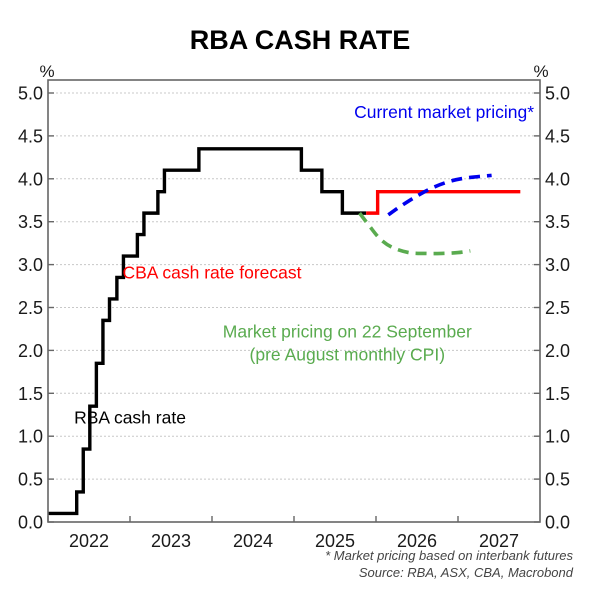 This screenshot has width=600, height=600. What do you see at coordinates (30, 222) in the screenshot?
I see `y-tick-label-left: 3.5` at bounding box center [30, 222].